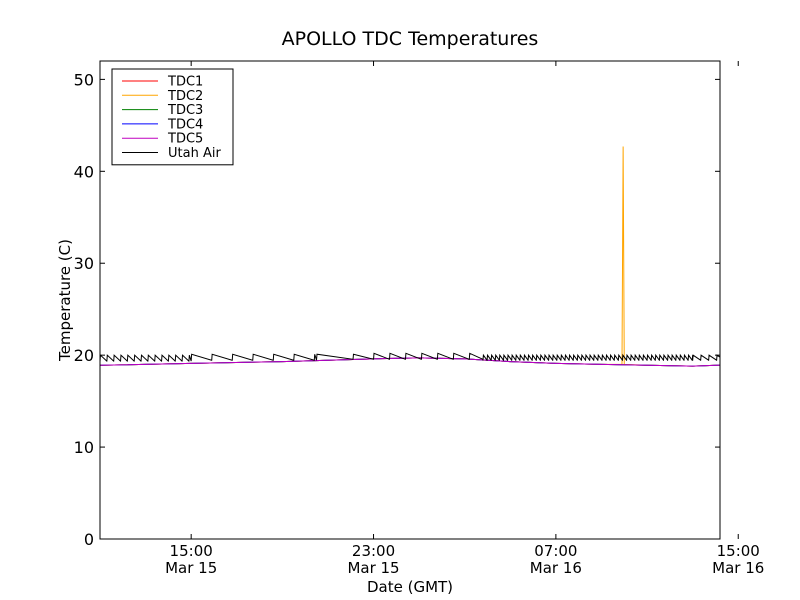 Image resolution: width=800 pixels, height=600 pixels. What do you see at coordinates (84, 355) in the screenshot?
I see `y-tick-label: 20` at bounding box center [84, 355].